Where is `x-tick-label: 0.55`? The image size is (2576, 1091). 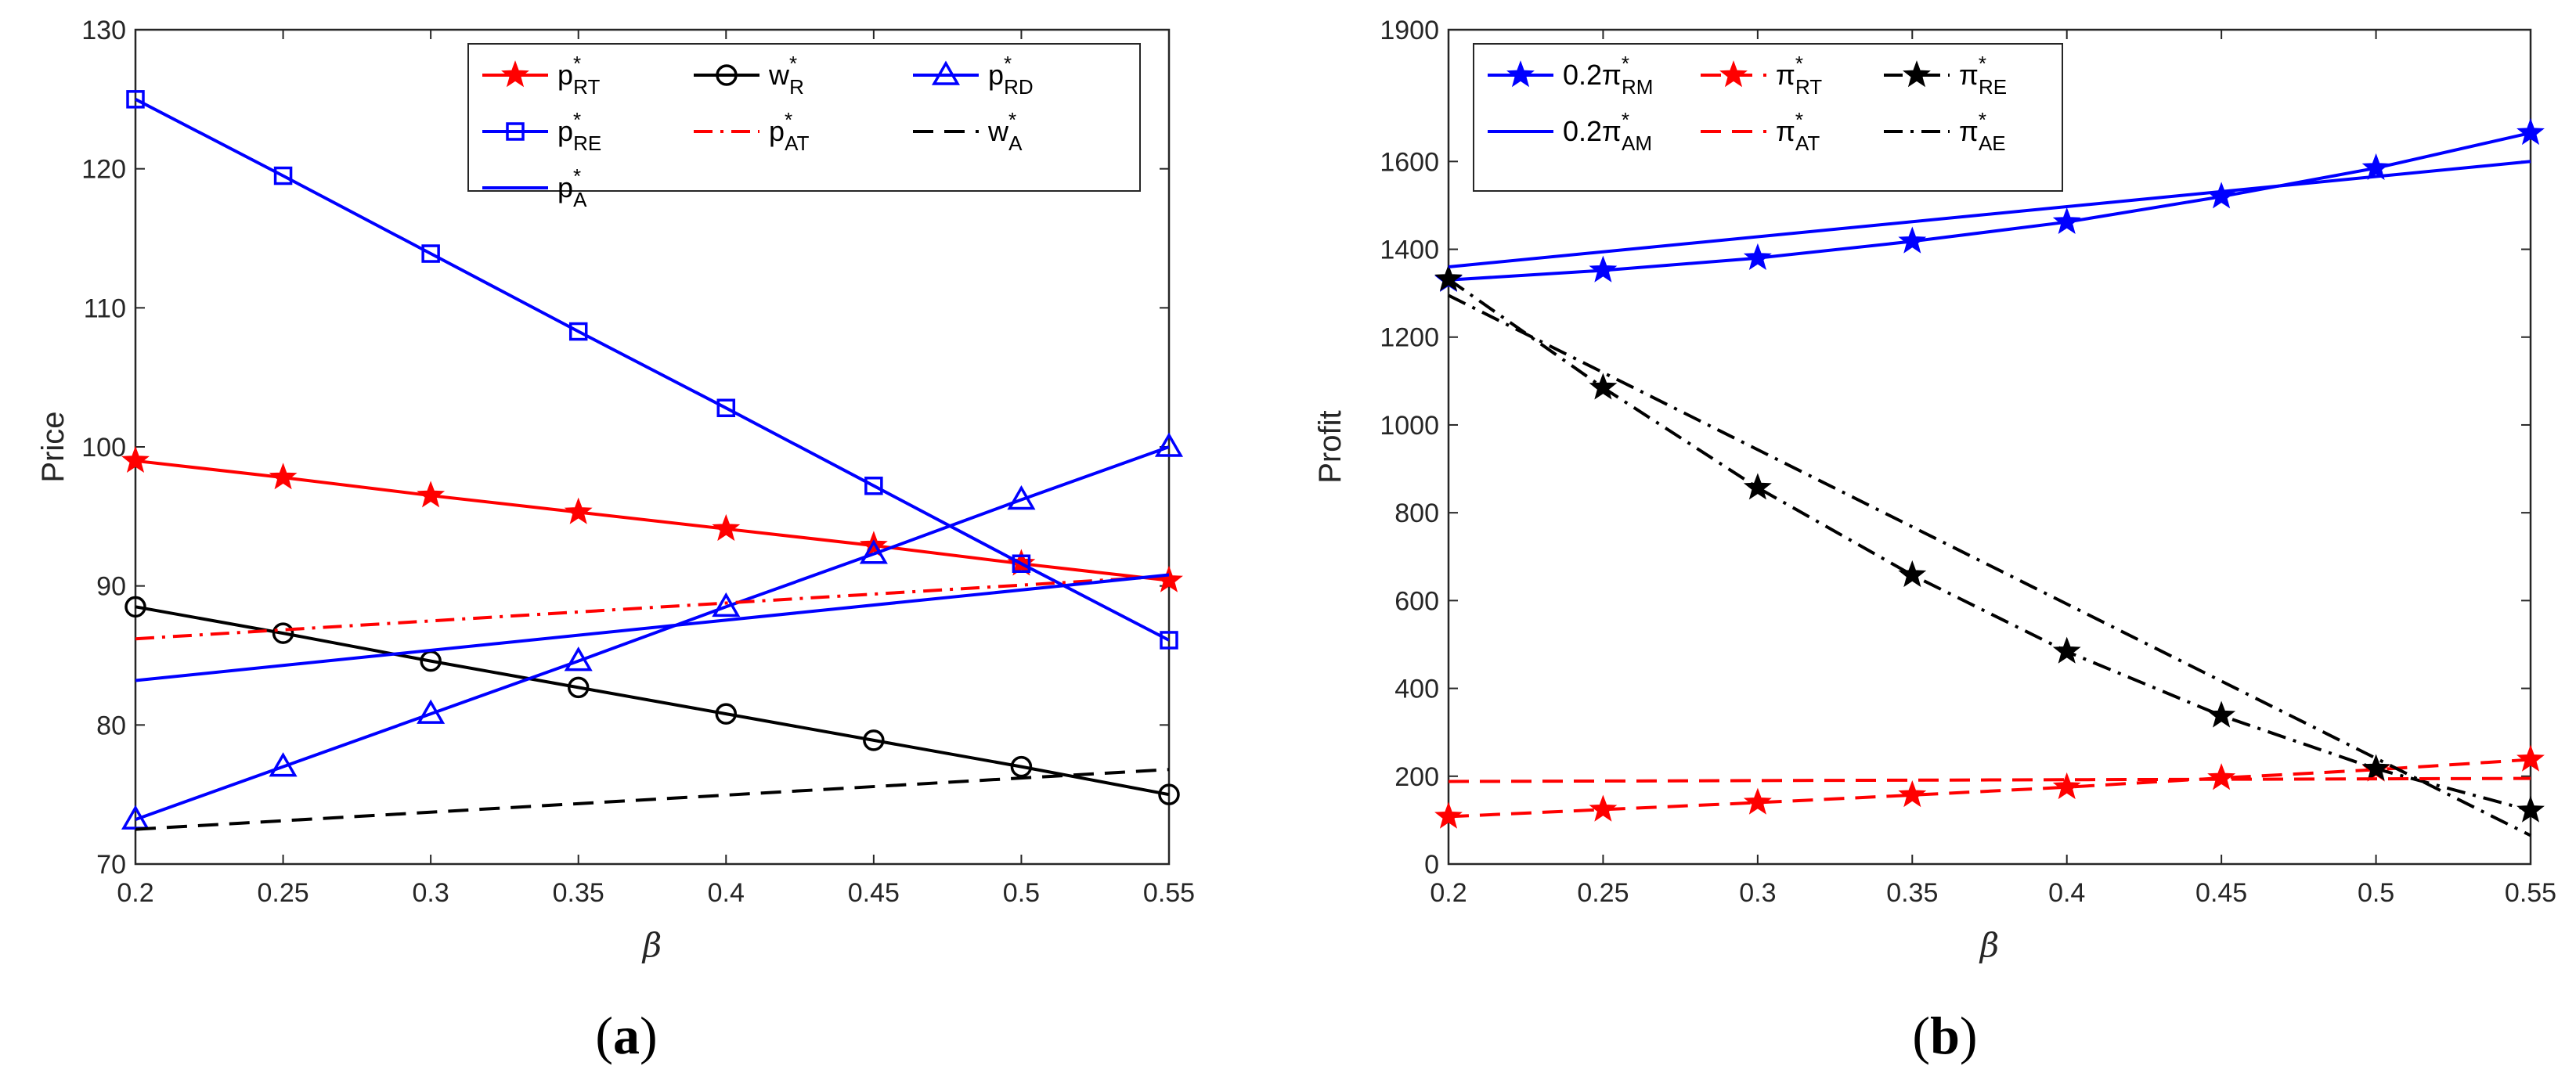 x-tick-label: 0.55 is located at coordinates (1169, 893).